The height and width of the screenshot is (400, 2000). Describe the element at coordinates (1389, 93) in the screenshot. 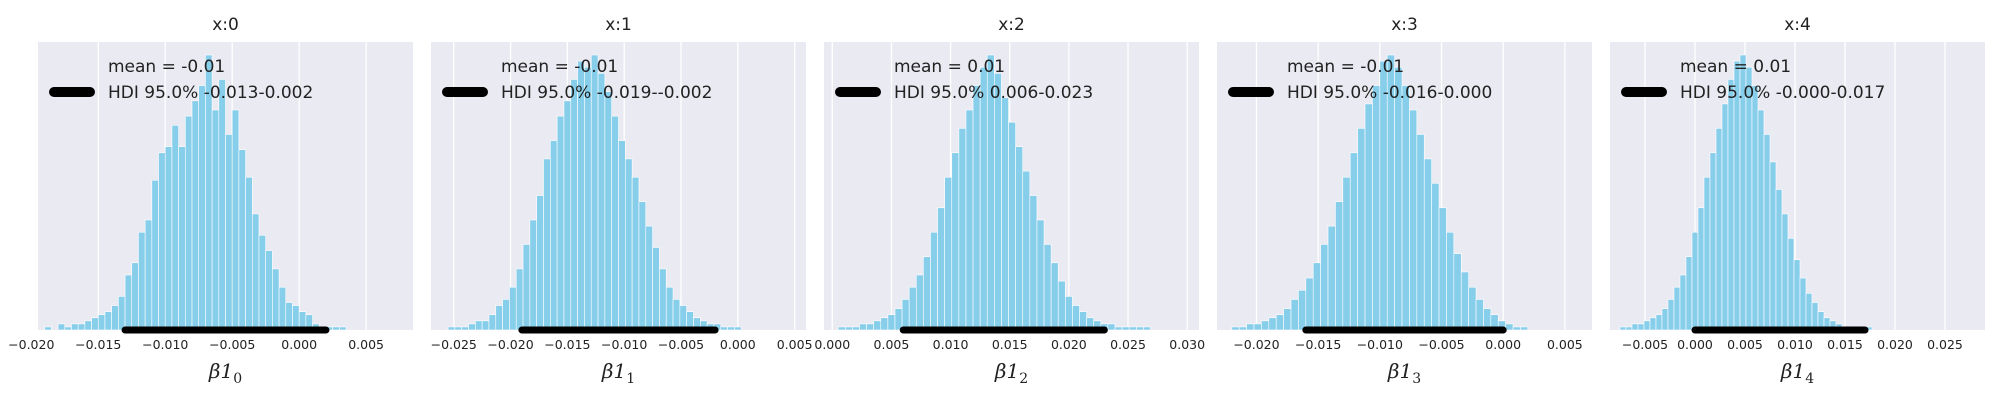

I see `legend-hdi-label: HDI 95.0% -0.016-0.000` at that location.